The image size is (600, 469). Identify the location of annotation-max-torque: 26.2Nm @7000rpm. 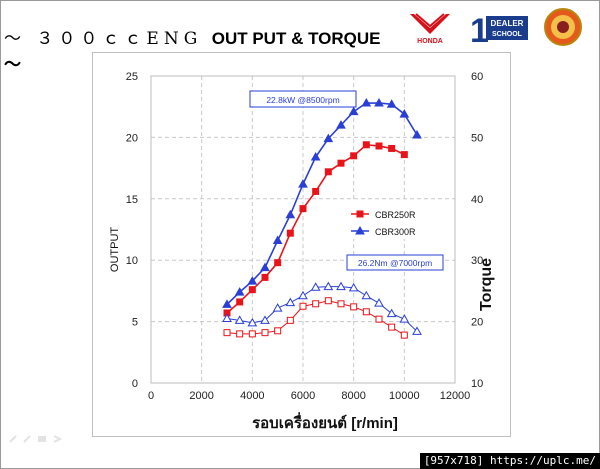
(395, 262).